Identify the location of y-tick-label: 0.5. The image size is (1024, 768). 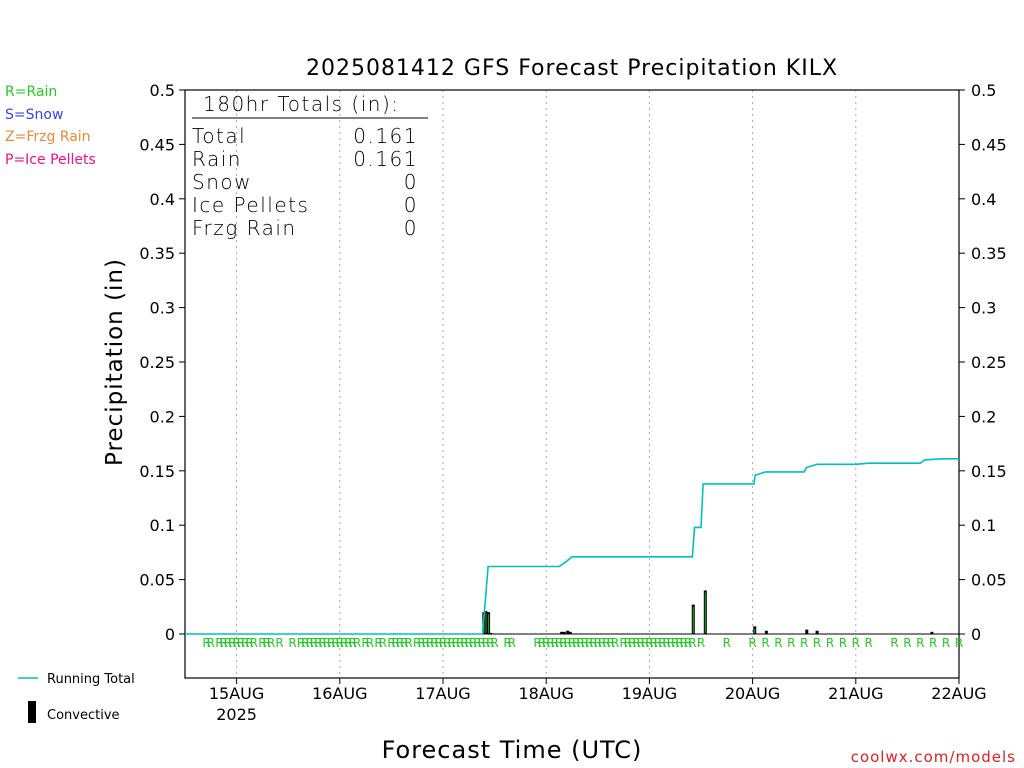
(162, 90).